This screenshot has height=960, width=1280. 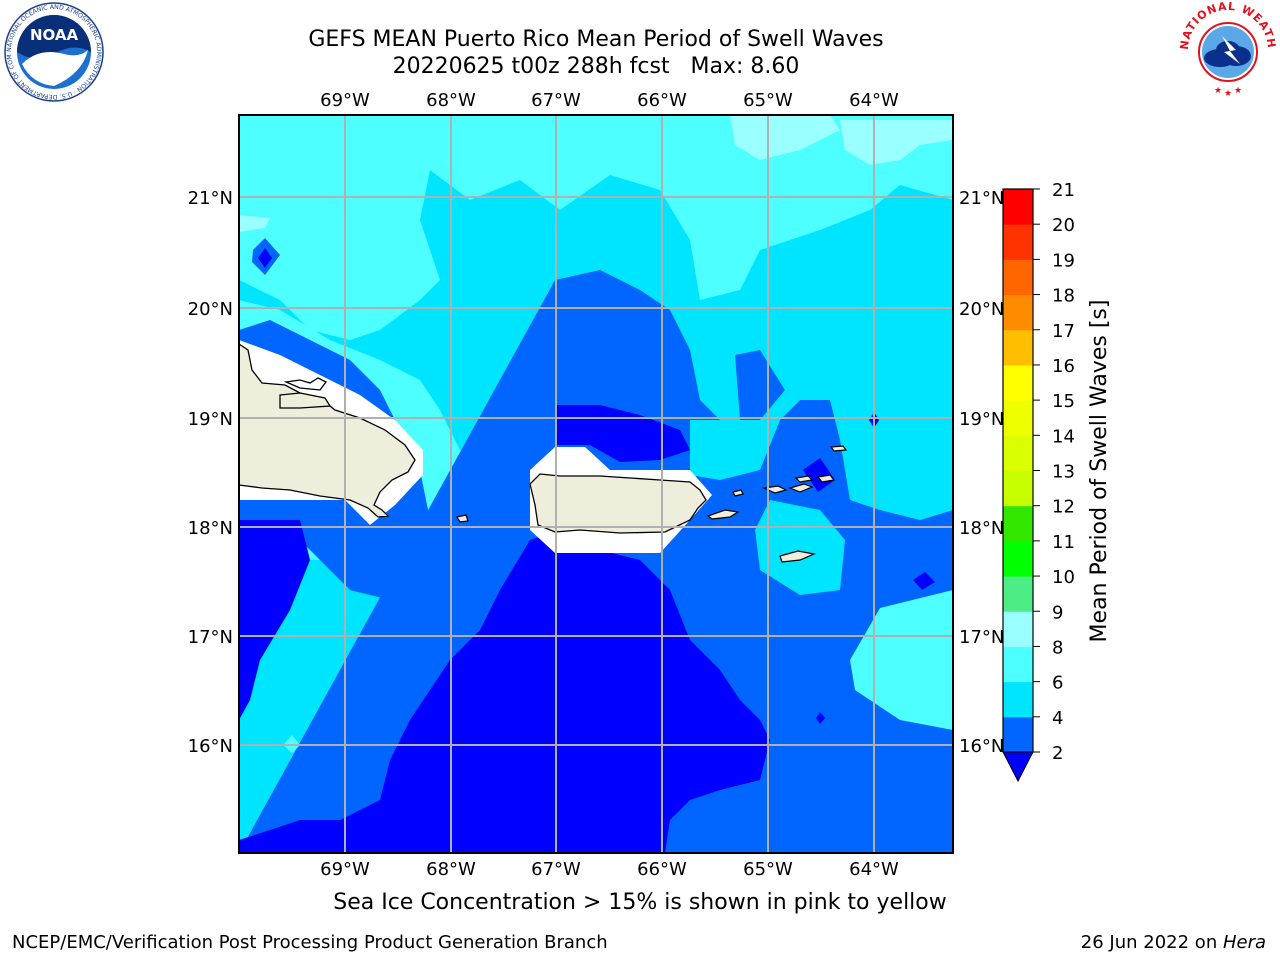 I want to click on anguilla-island, so click(x=838, y=448).